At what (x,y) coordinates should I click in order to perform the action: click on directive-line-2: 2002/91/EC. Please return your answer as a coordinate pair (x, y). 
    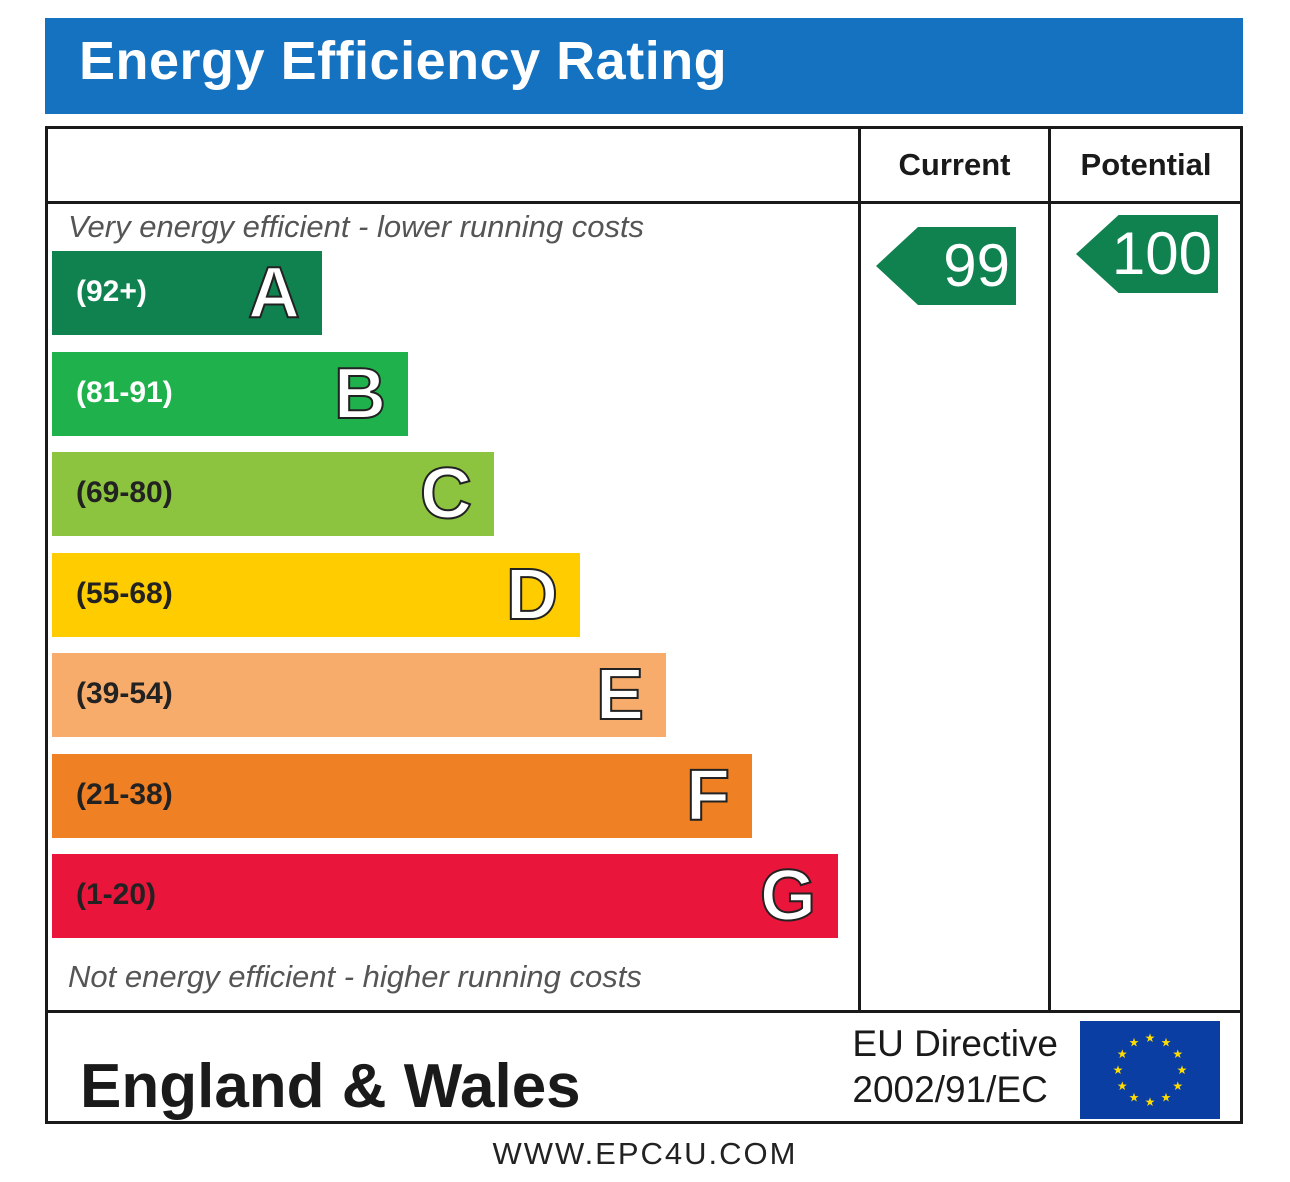
    Looking at the image, I should click on (950, 1089).